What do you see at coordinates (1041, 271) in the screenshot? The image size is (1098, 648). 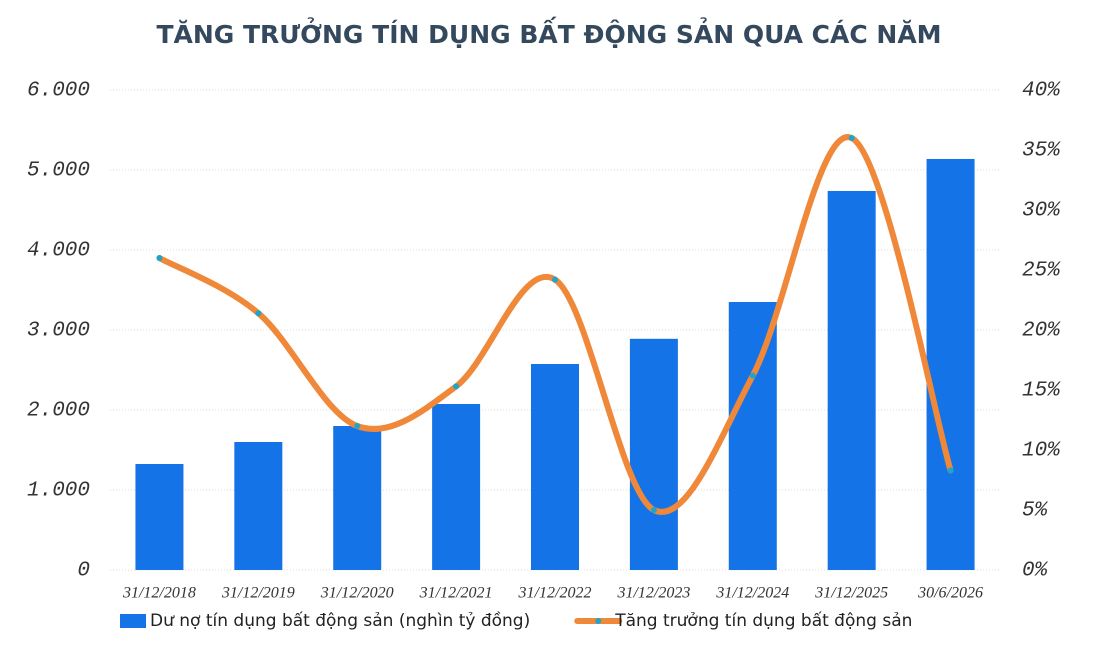 I see `y2-tick-label: 25%` at bounding box center [1041, 271].